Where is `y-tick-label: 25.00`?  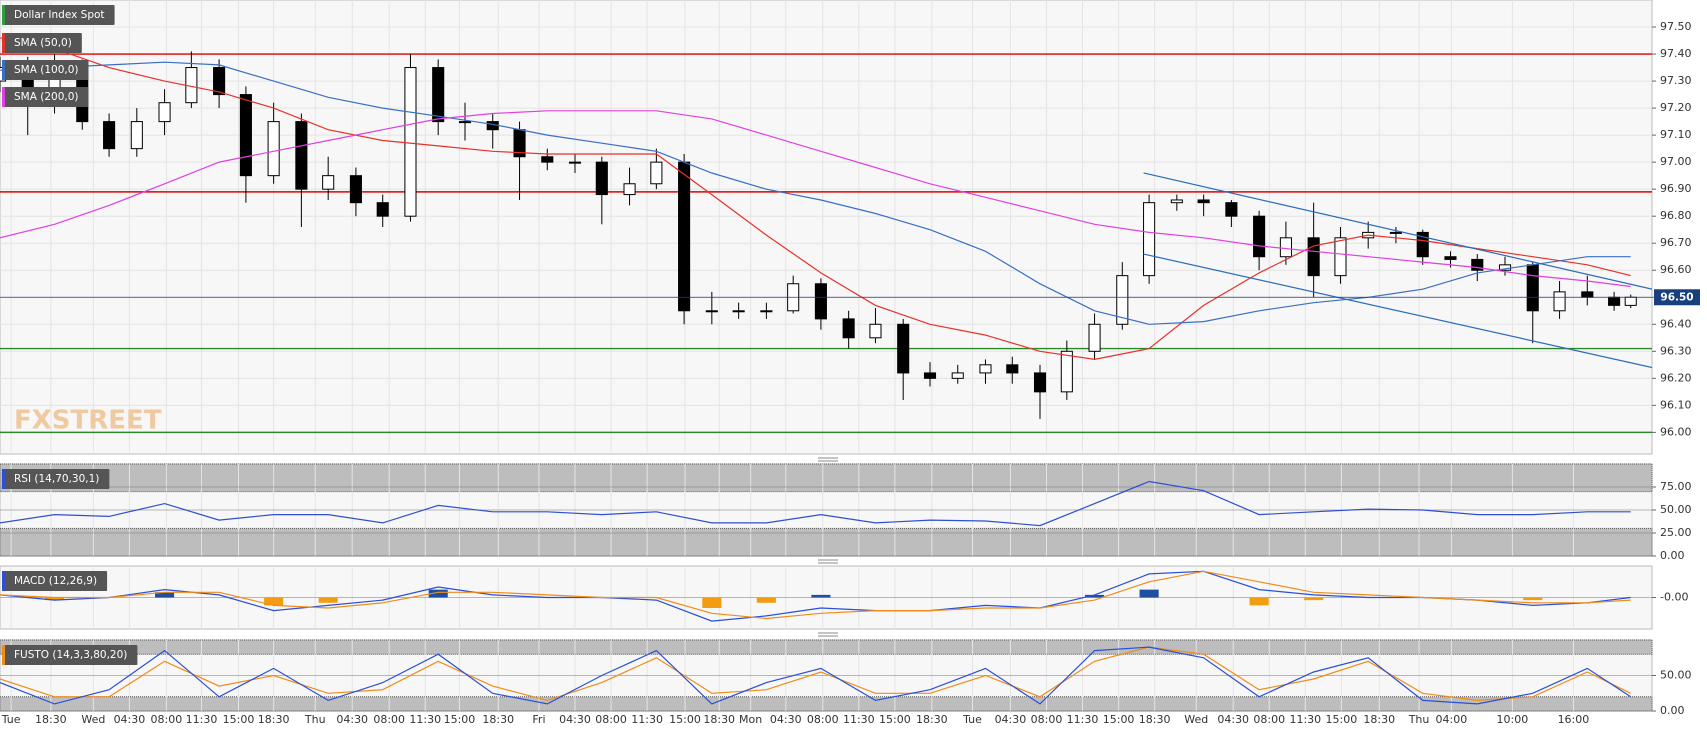
y-tick-label: 25.00 is located at coordinates (1676, 532).